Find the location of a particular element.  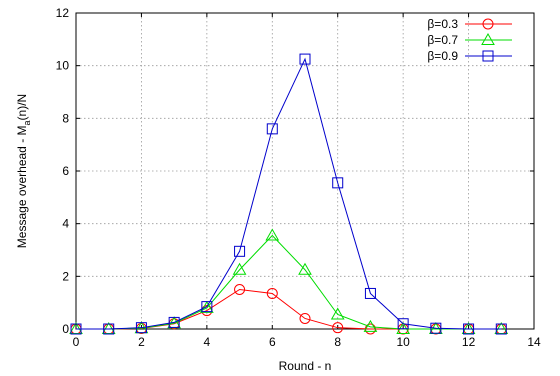

legend: β=0.3 β=0.7 β=0.9 is located at coordinates (469, 40).